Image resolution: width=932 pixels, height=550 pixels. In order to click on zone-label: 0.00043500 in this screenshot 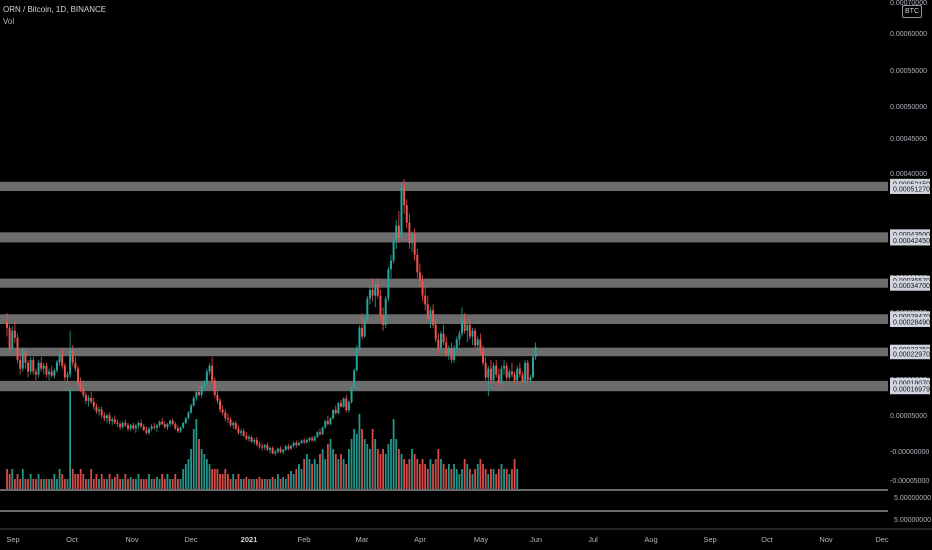, I will do `click(911, 235)`.